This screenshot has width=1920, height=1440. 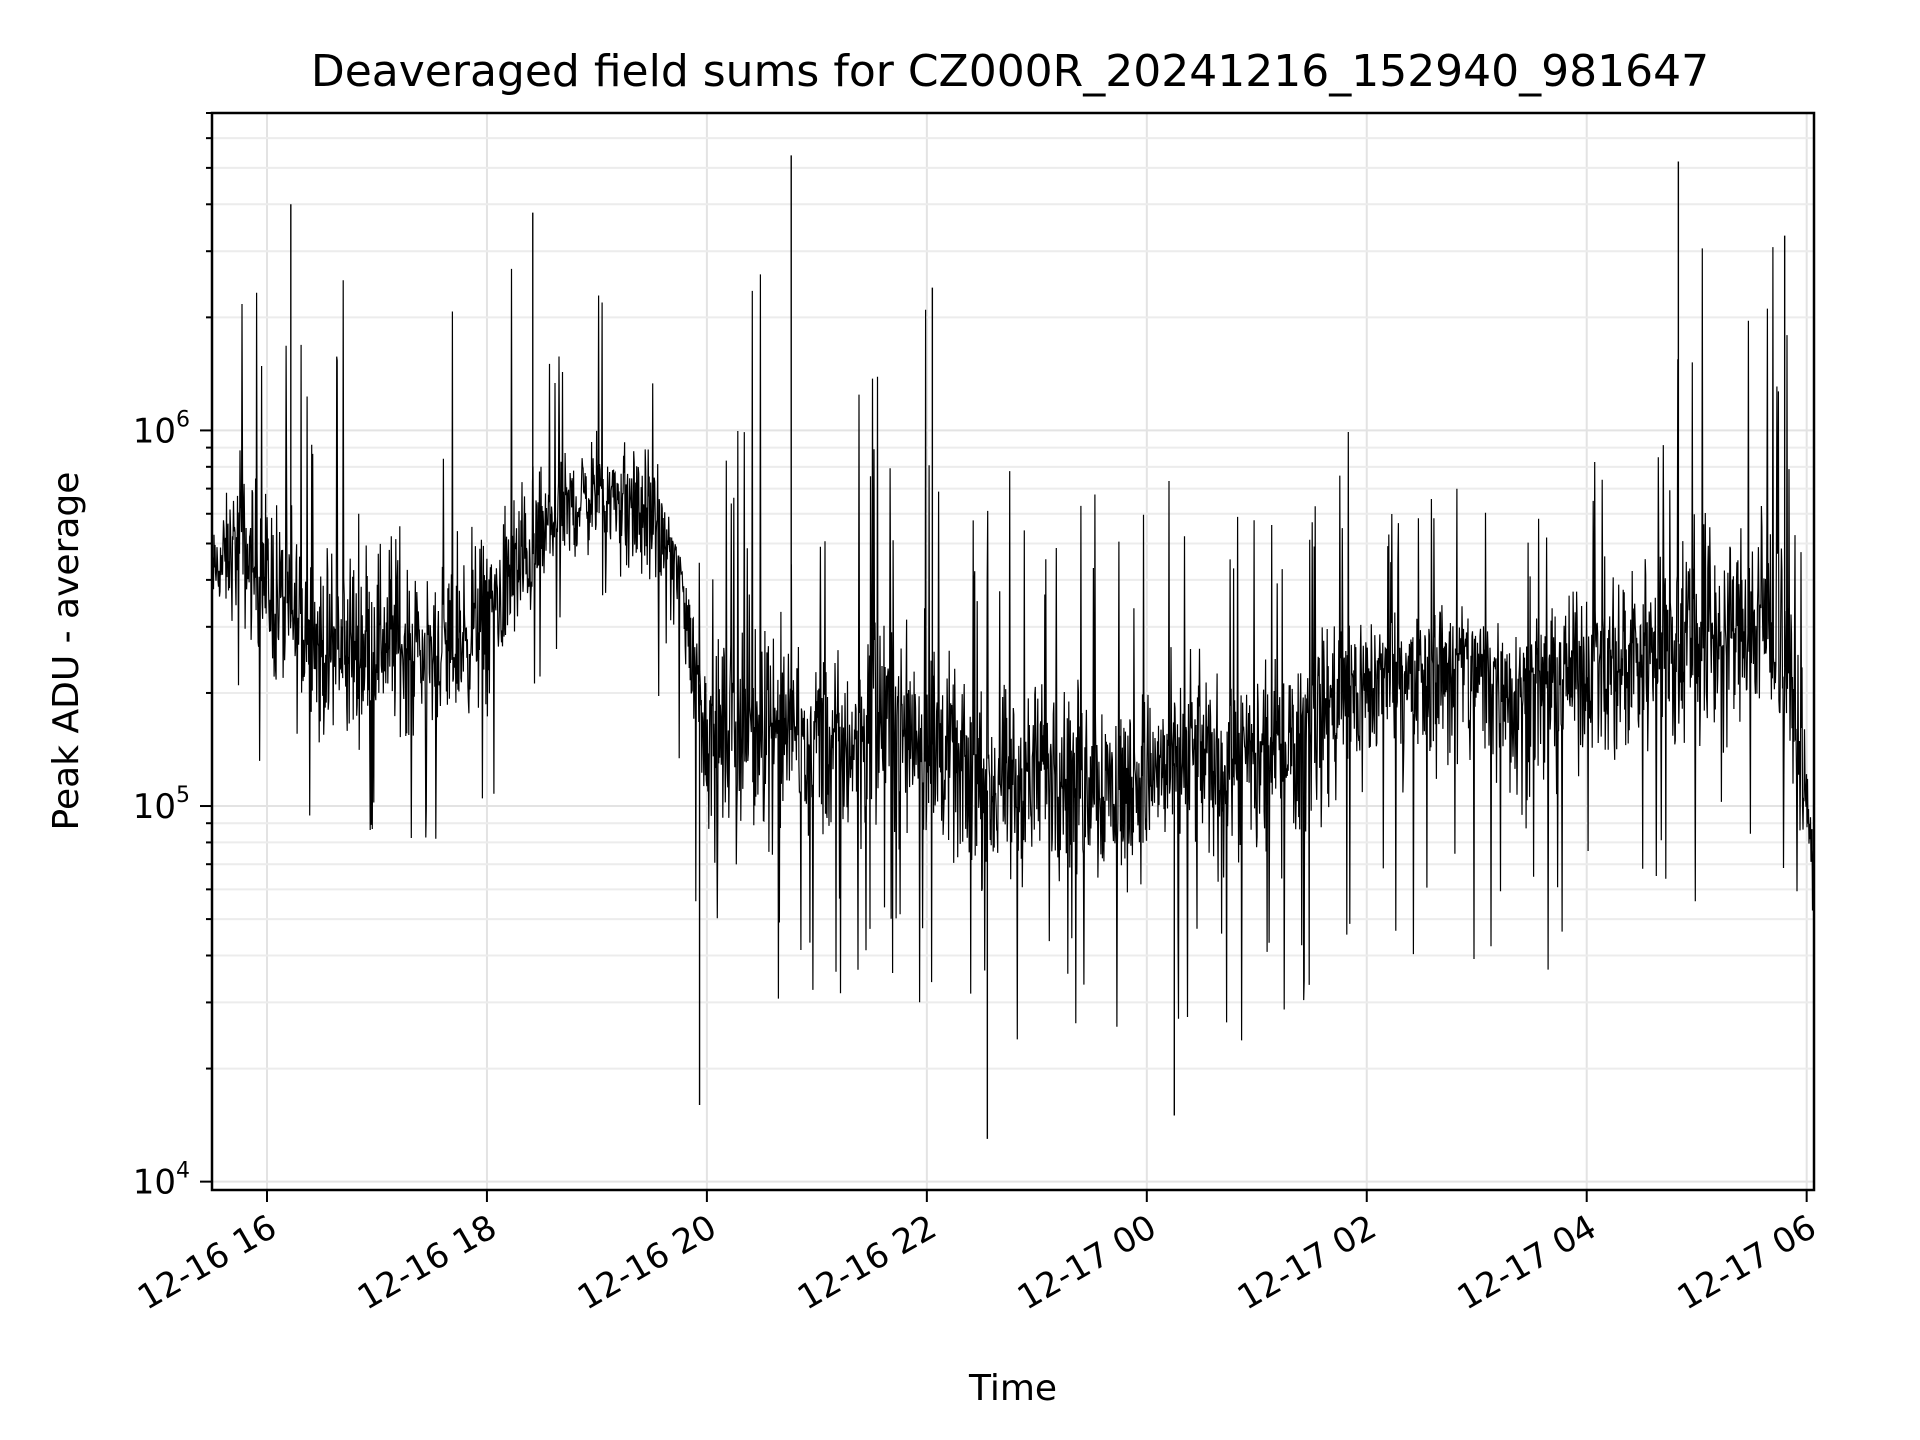 I want to click on y-axis-label: Peak ADU - average, so click(x=66, y=651).